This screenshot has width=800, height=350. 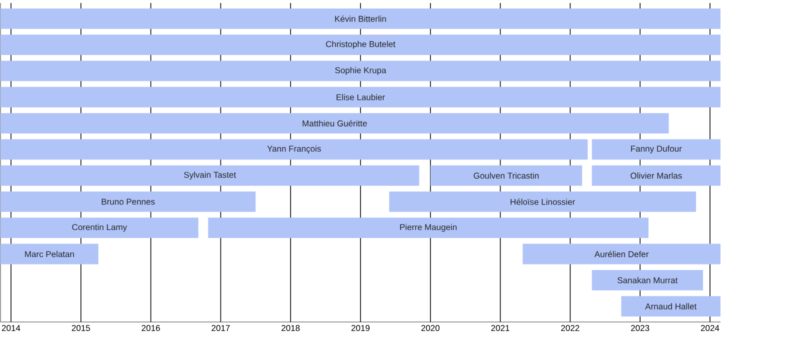 I want to click on data-label: Yann François, so click(x=294, y=149).